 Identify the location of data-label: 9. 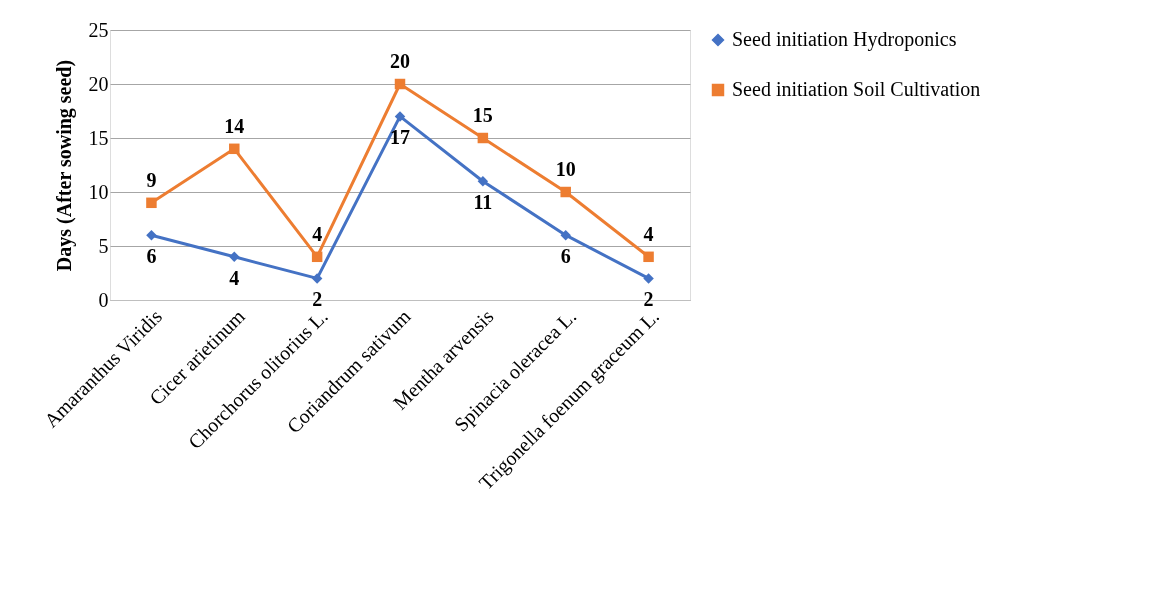
(151, 179).